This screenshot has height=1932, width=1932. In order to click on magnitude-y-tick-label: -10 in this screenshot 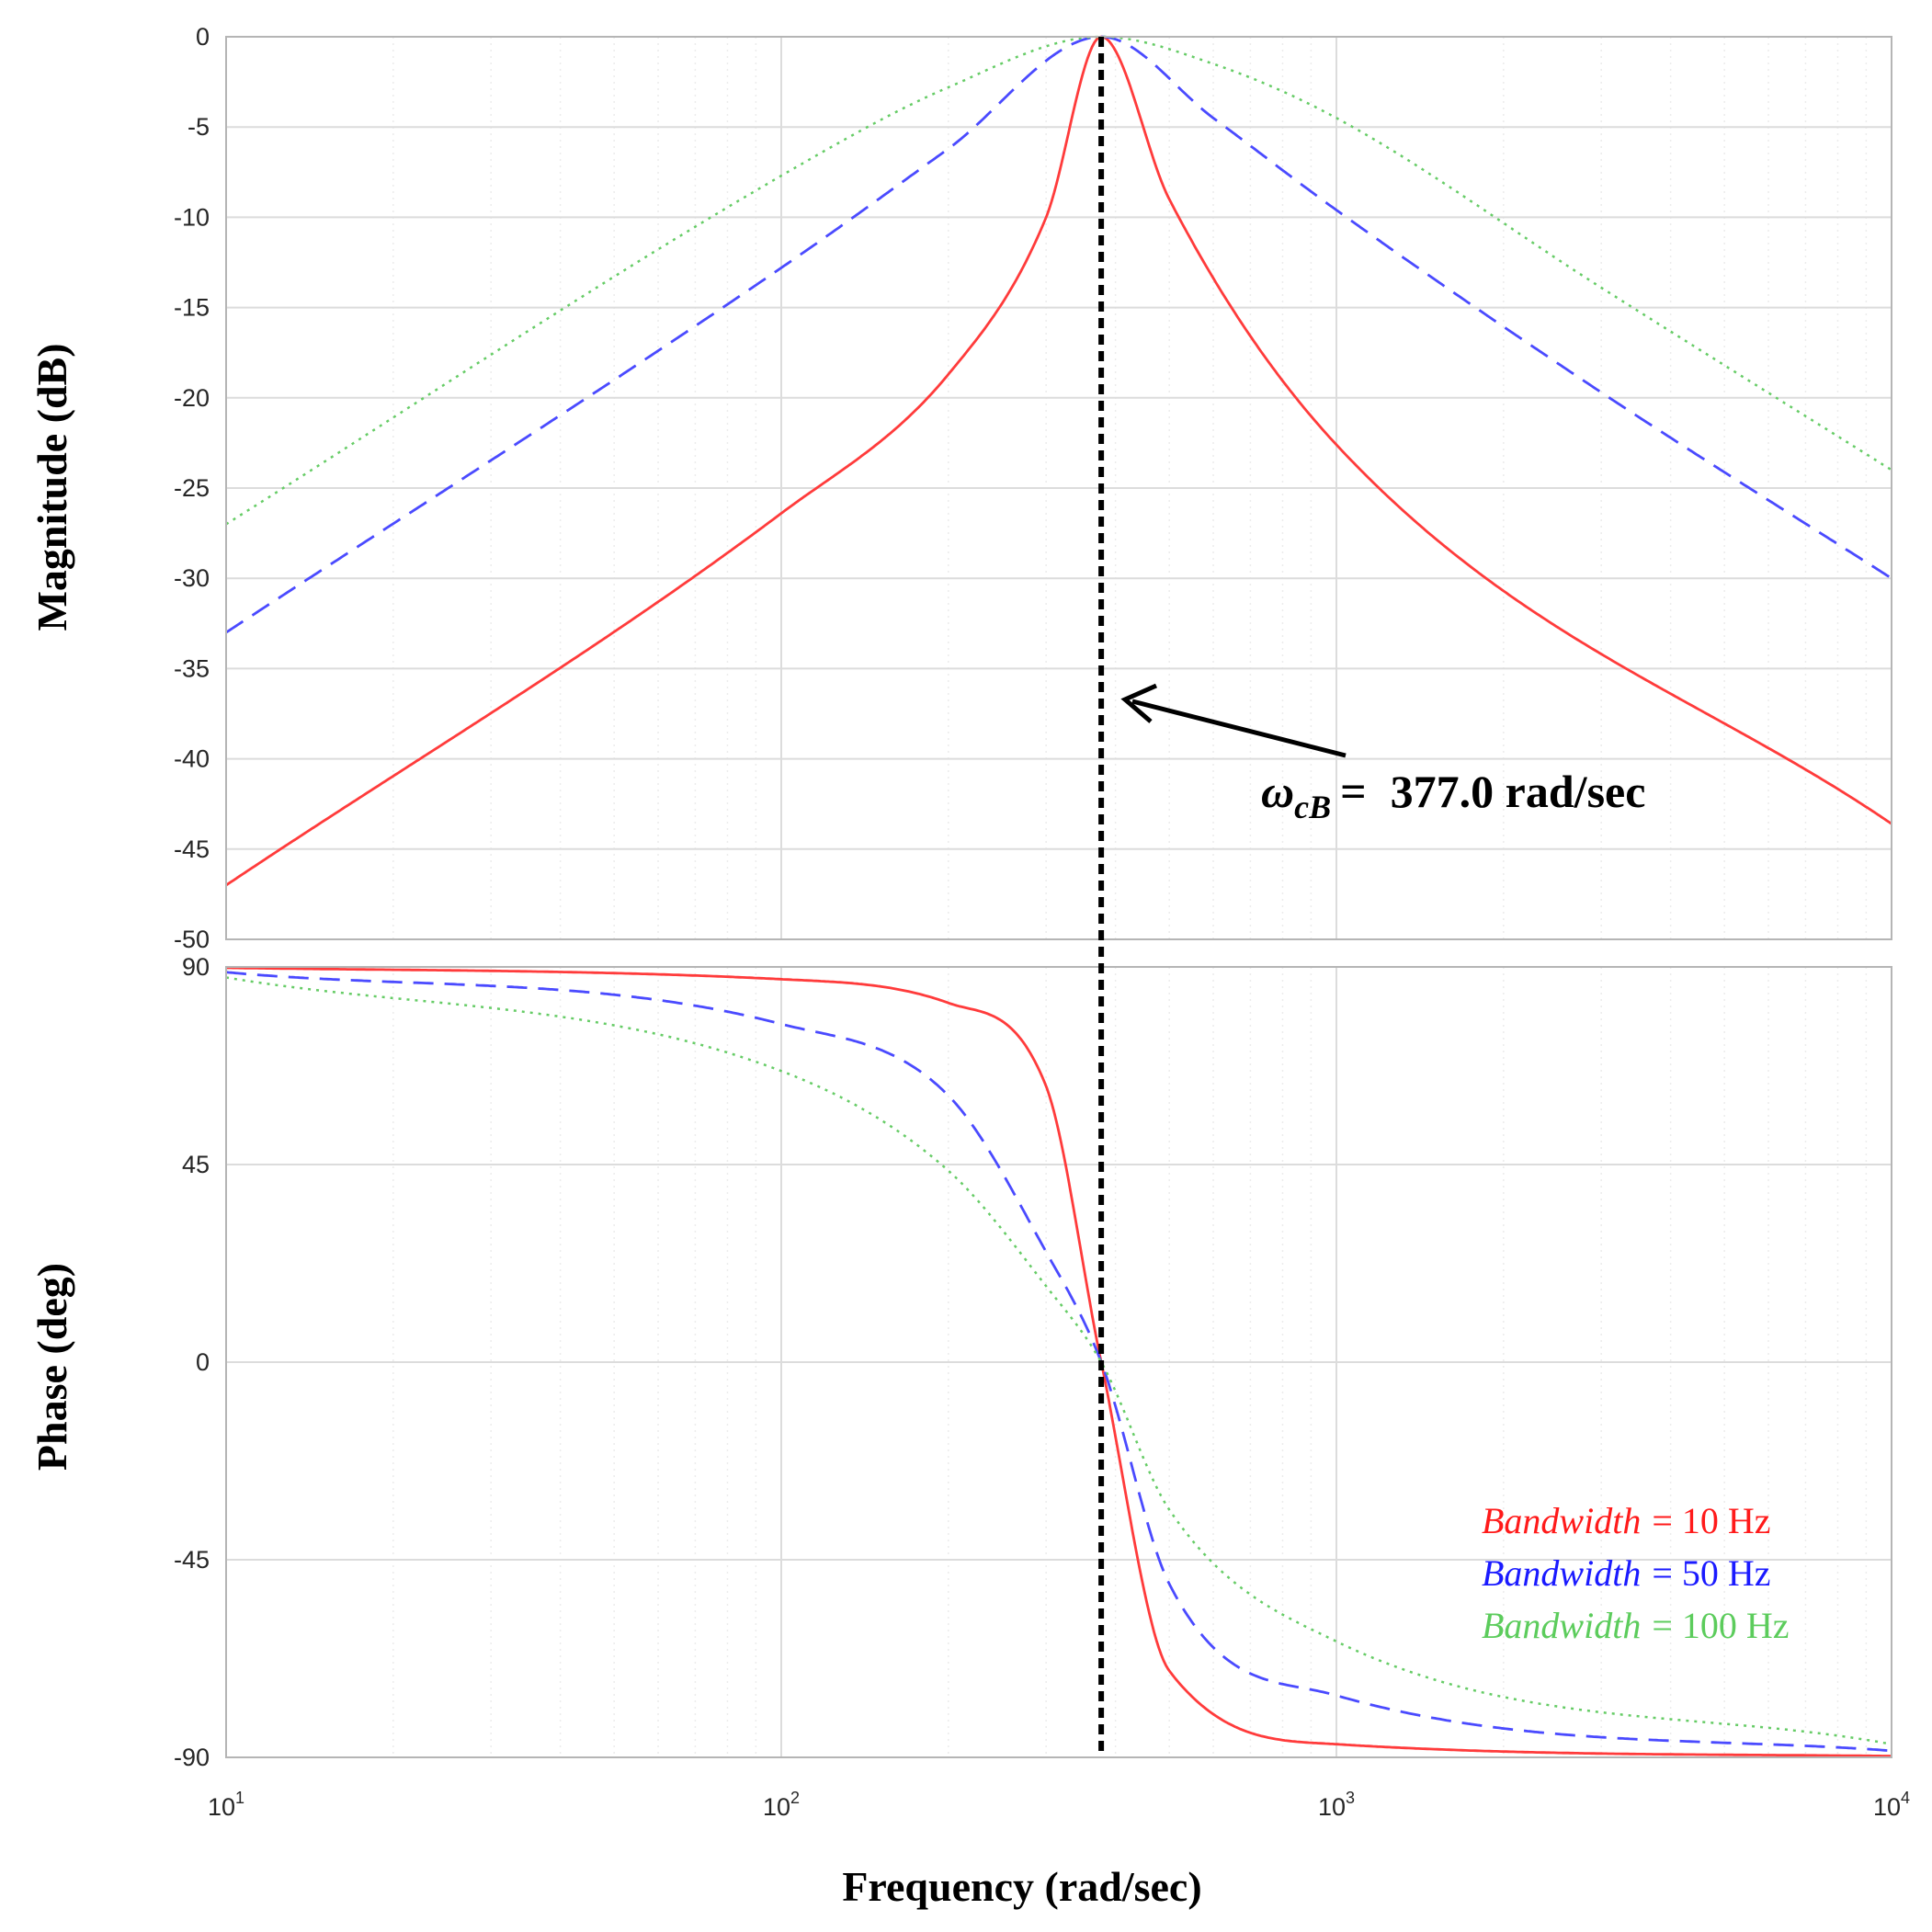, I will do `click(192, 217)`.